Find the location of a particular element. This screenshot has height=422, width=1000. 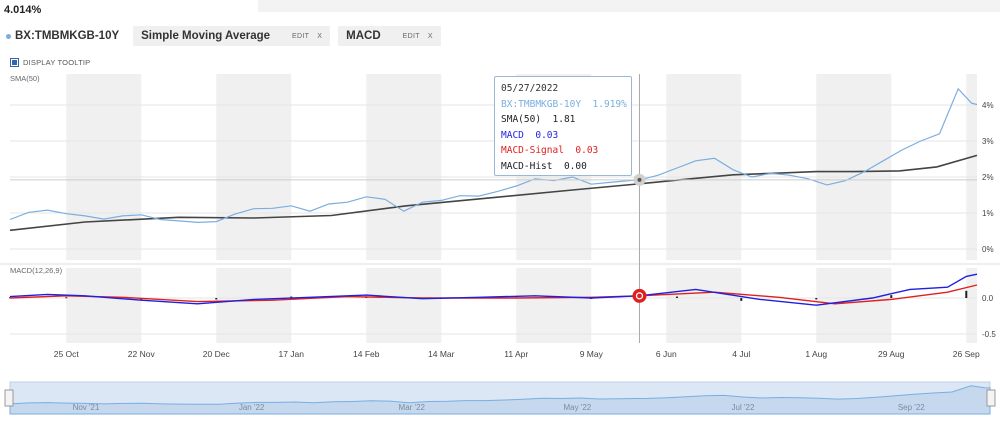

x-tick-label: 14 Feb is located at coordinates (366, 354).